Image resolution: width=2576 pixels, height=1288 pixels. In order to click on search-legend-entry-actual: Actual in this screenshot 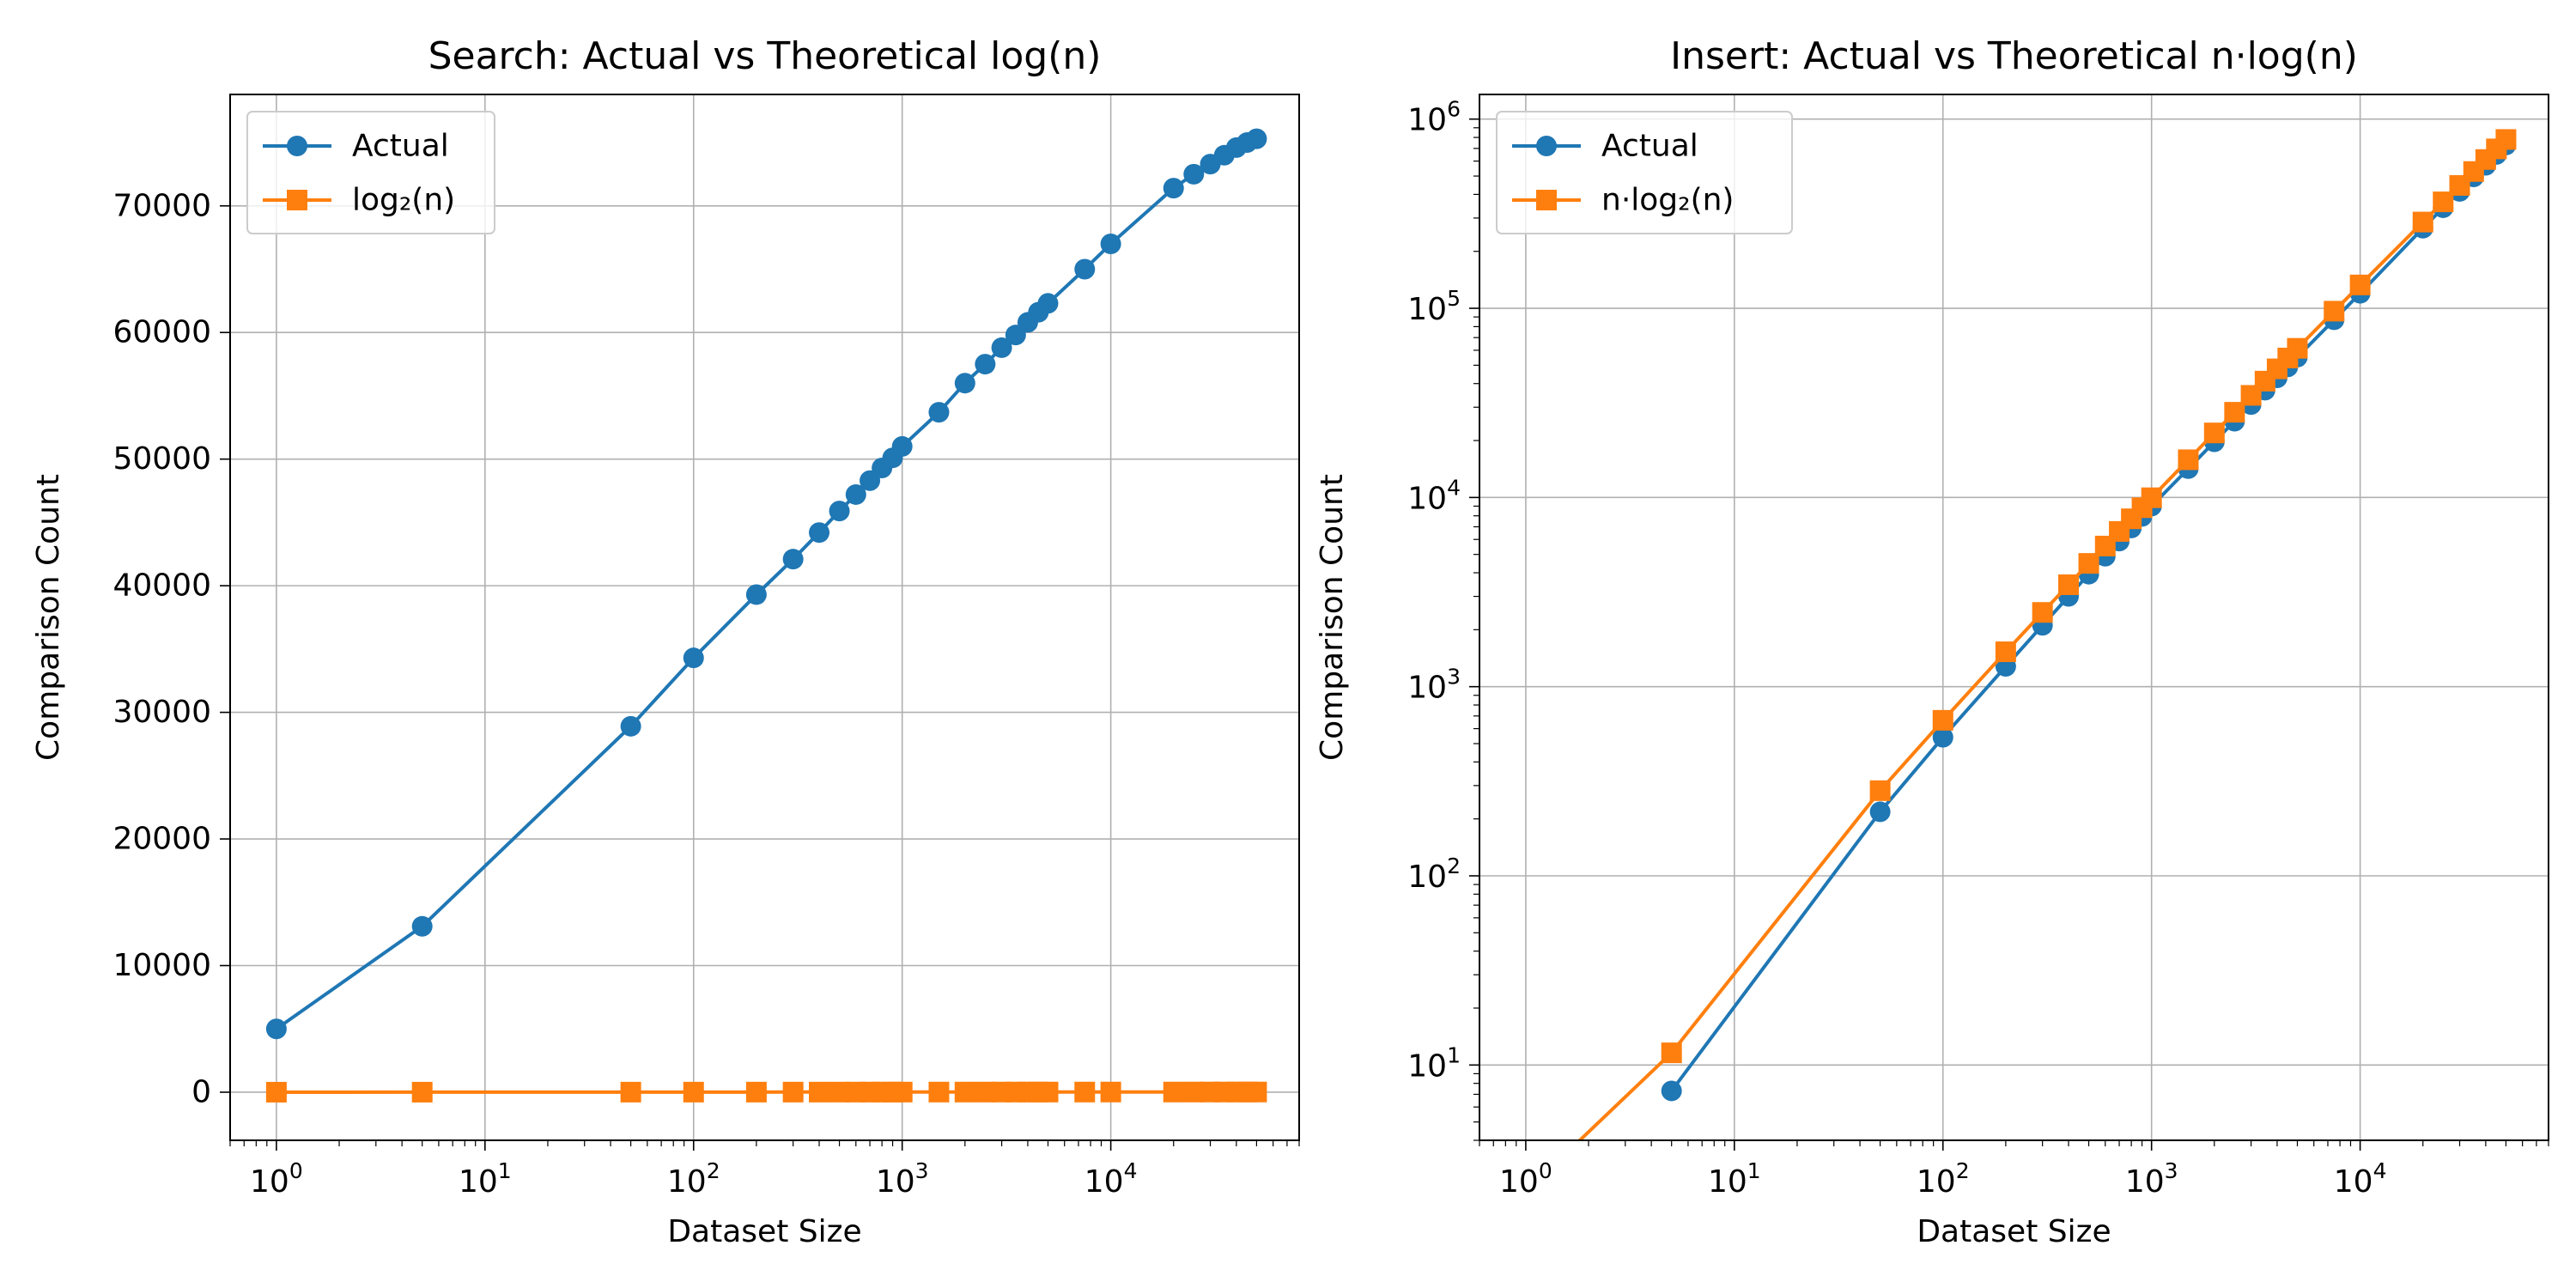, I will do `click(356, 146)`.